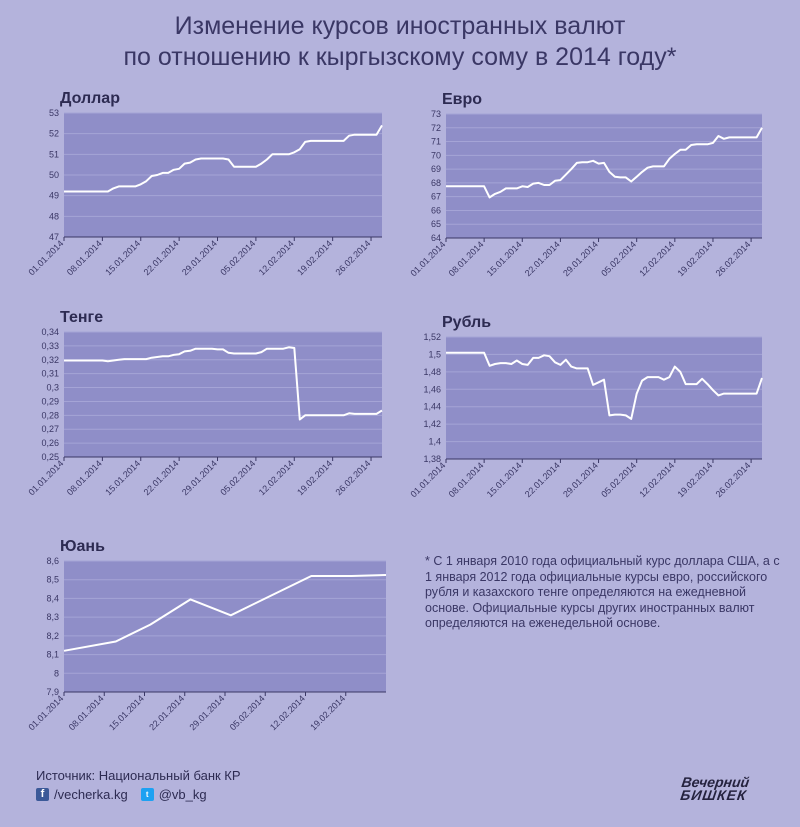  Describe the element at coordinates (436, 155) in the screenshot. I see `y-tick-label: 70` at that location.